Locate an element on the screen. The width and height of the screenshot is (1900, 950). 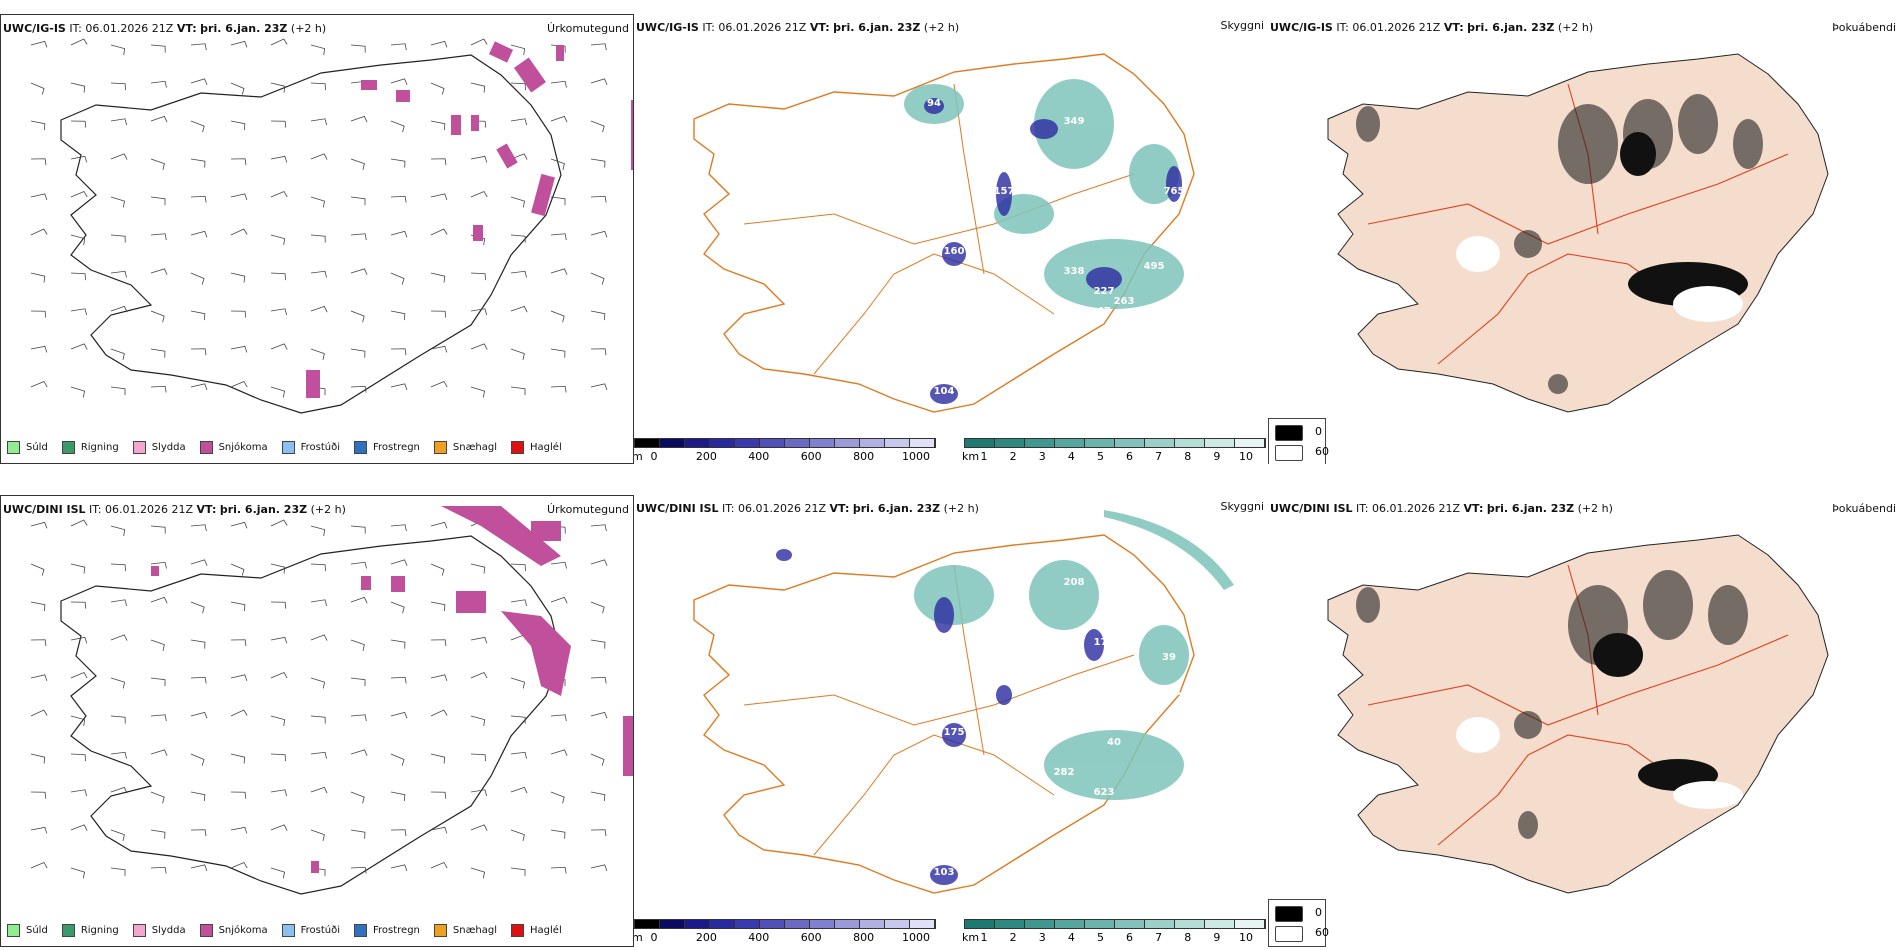
panel-title: Þokuábendi is located at coordinates (1864, 508).